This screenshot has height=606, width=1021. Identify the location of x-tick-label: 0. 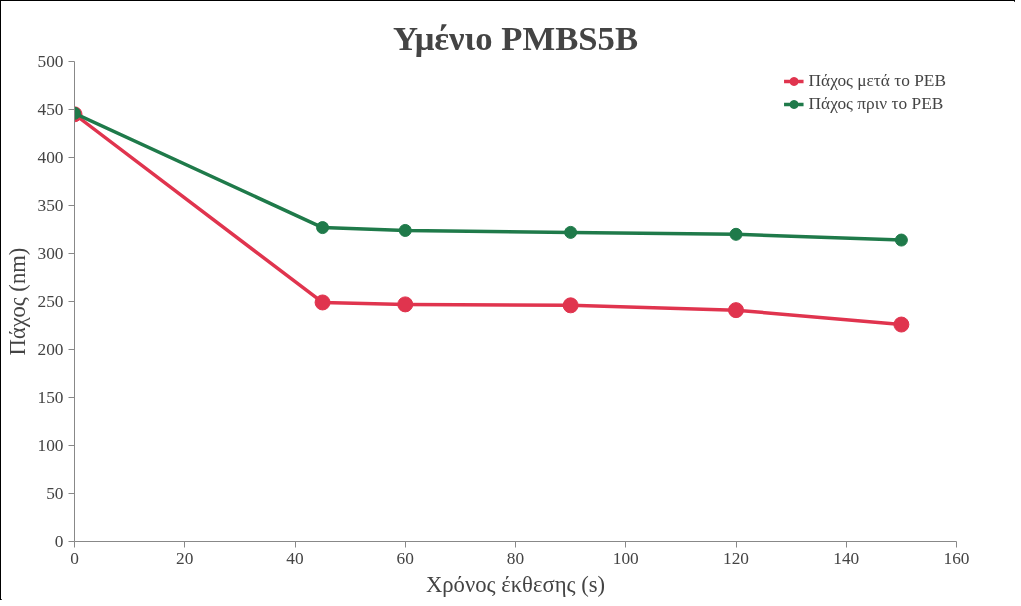
(74, 558).